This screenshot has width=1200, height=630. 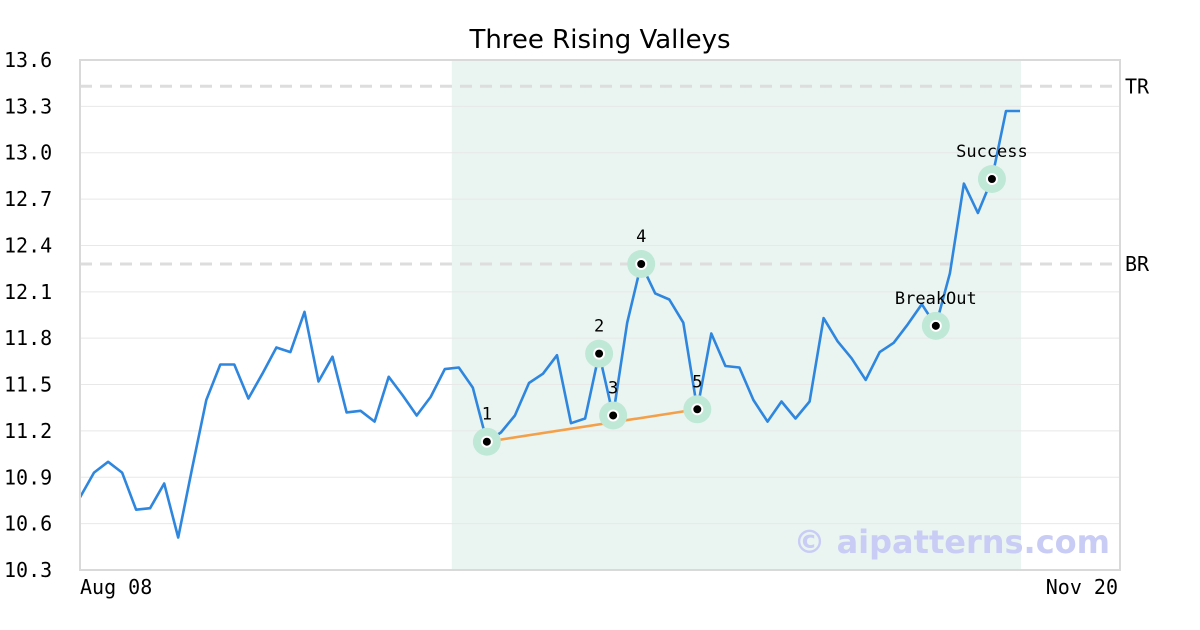 What do you see at coordinates (1137, 264) in the screenshot?
I see `level-label-br: BR` at bounding box center [1137, 264].